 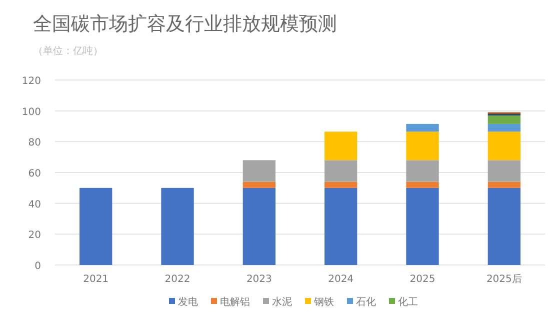 What do you see at coordinates (34, 143) in the screenshot?
I see `y-tick-label: 80` at bounding box center [34, 143].